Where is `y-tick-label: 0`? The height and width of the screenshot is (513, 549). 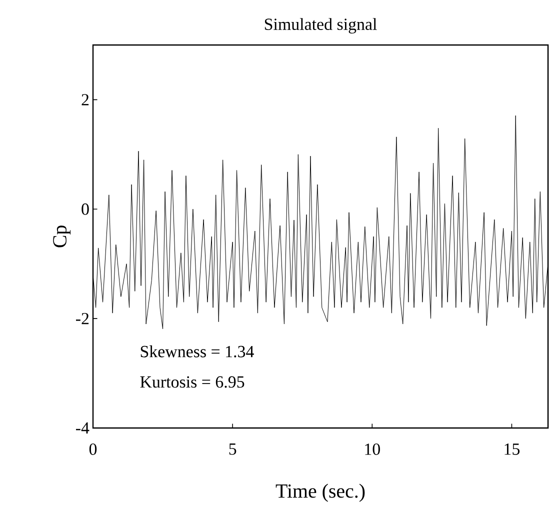
y-tick-label: 0 is located at coordinates (85, 209).